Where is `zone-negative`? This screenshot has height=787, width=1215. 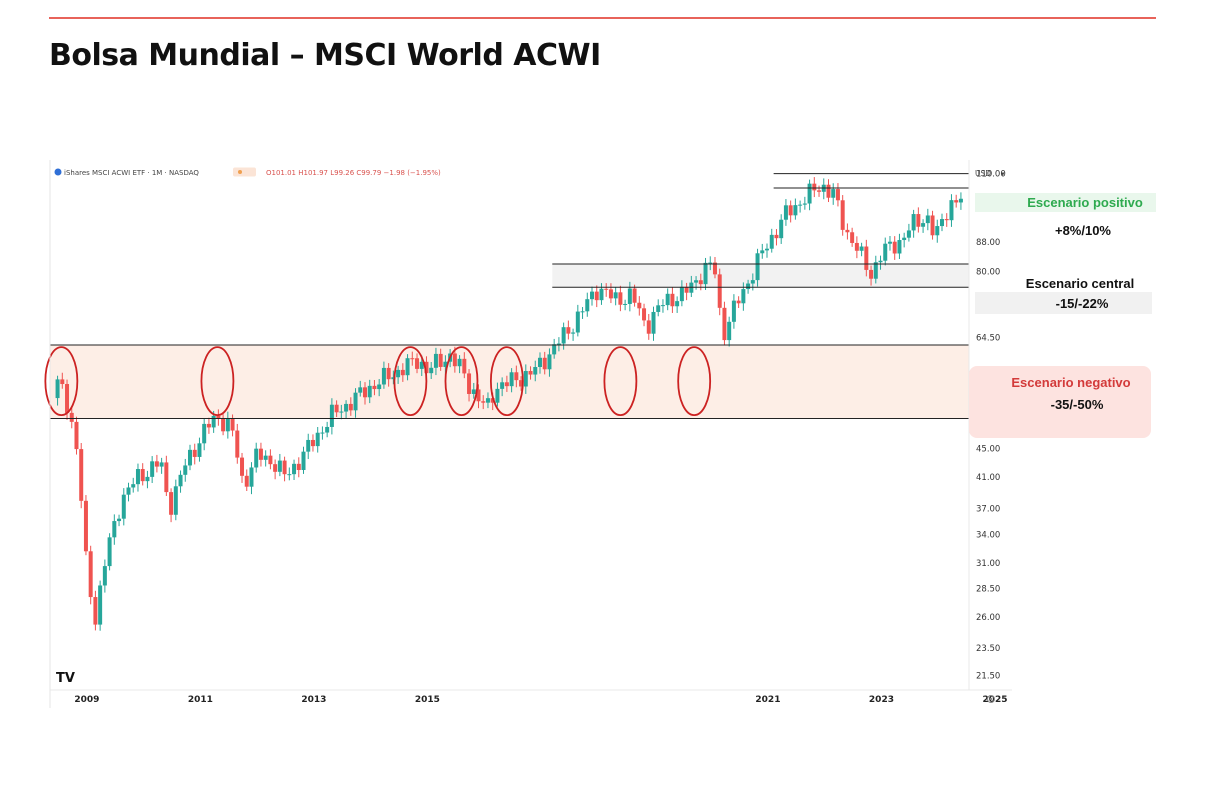 zone-negative is located at coordinates (509, 381).